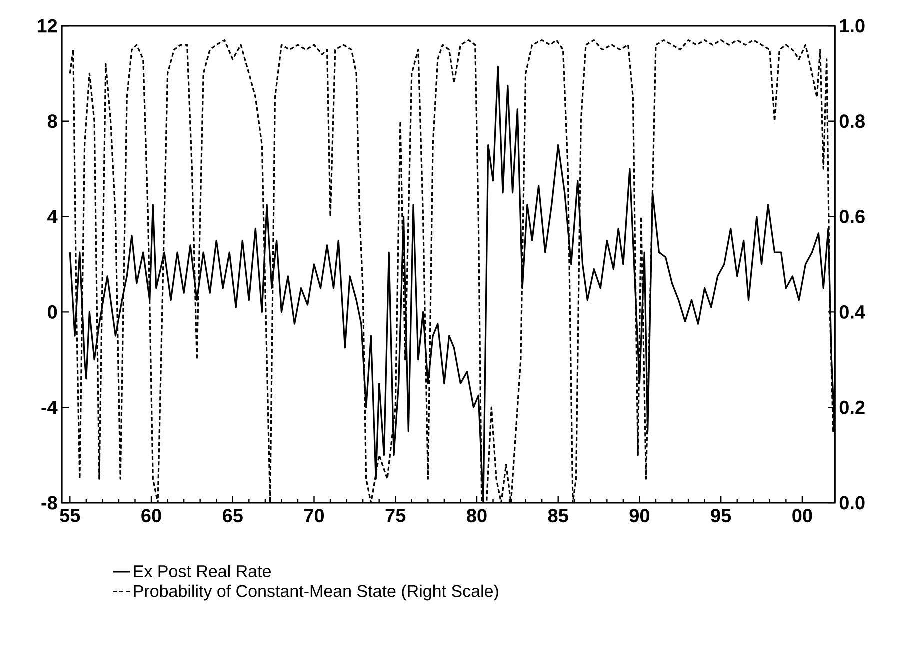 The height and width of the screenshot is (652, 904). Describe the element at coordinates (852, 503) in the screenshot. I see `y2-tick-label: 0.0` at that location.